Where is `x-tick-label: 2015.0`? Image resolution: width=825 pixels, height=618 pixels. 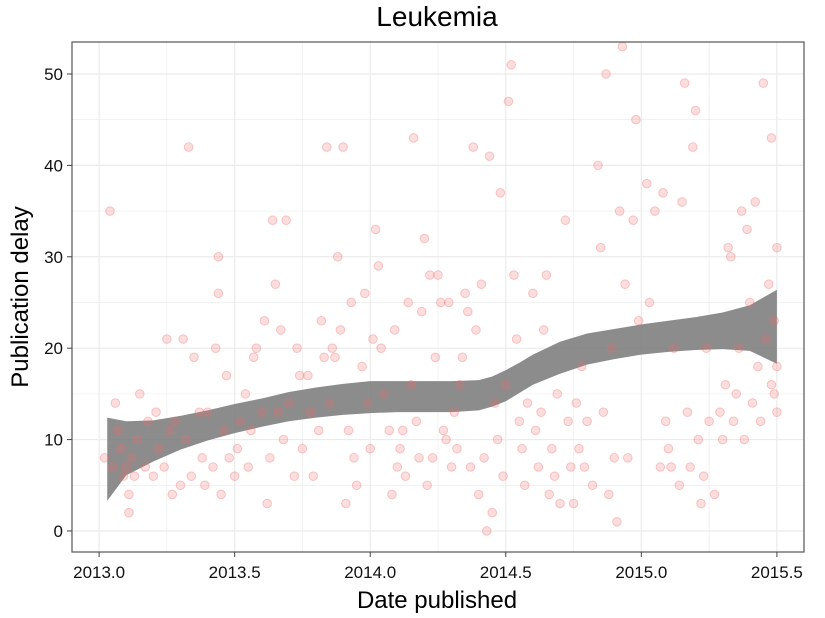 x-tick-label: 2015.0 is located at coordinates (641, 572).